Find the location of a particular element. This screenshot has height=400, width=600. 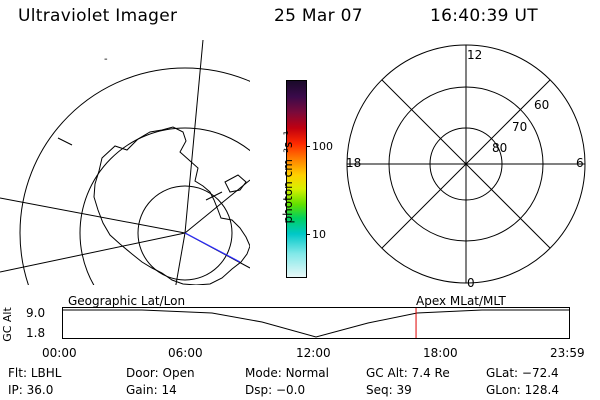

status-gain: Gain: 14 is located at coordinates (151, 390).